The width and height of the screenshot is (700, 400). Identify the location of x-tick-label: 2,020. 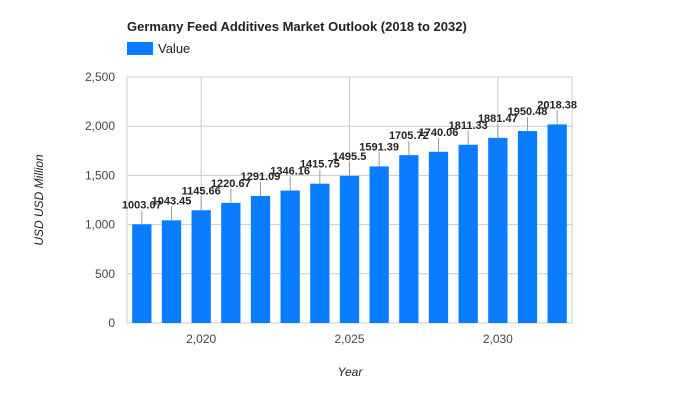
(201, 339).